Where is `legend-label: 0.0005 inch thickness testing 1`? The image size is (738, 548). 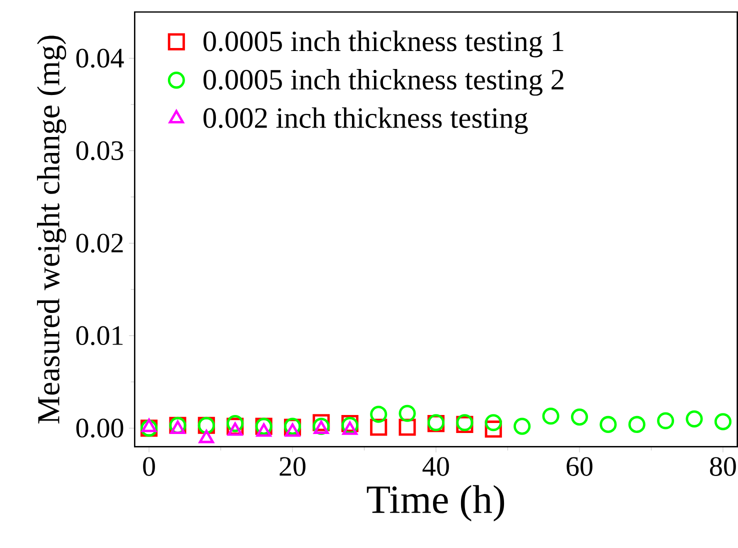 legend-label: 0.0005 inch thickness testing 1 is located at coordinates (384, 44).